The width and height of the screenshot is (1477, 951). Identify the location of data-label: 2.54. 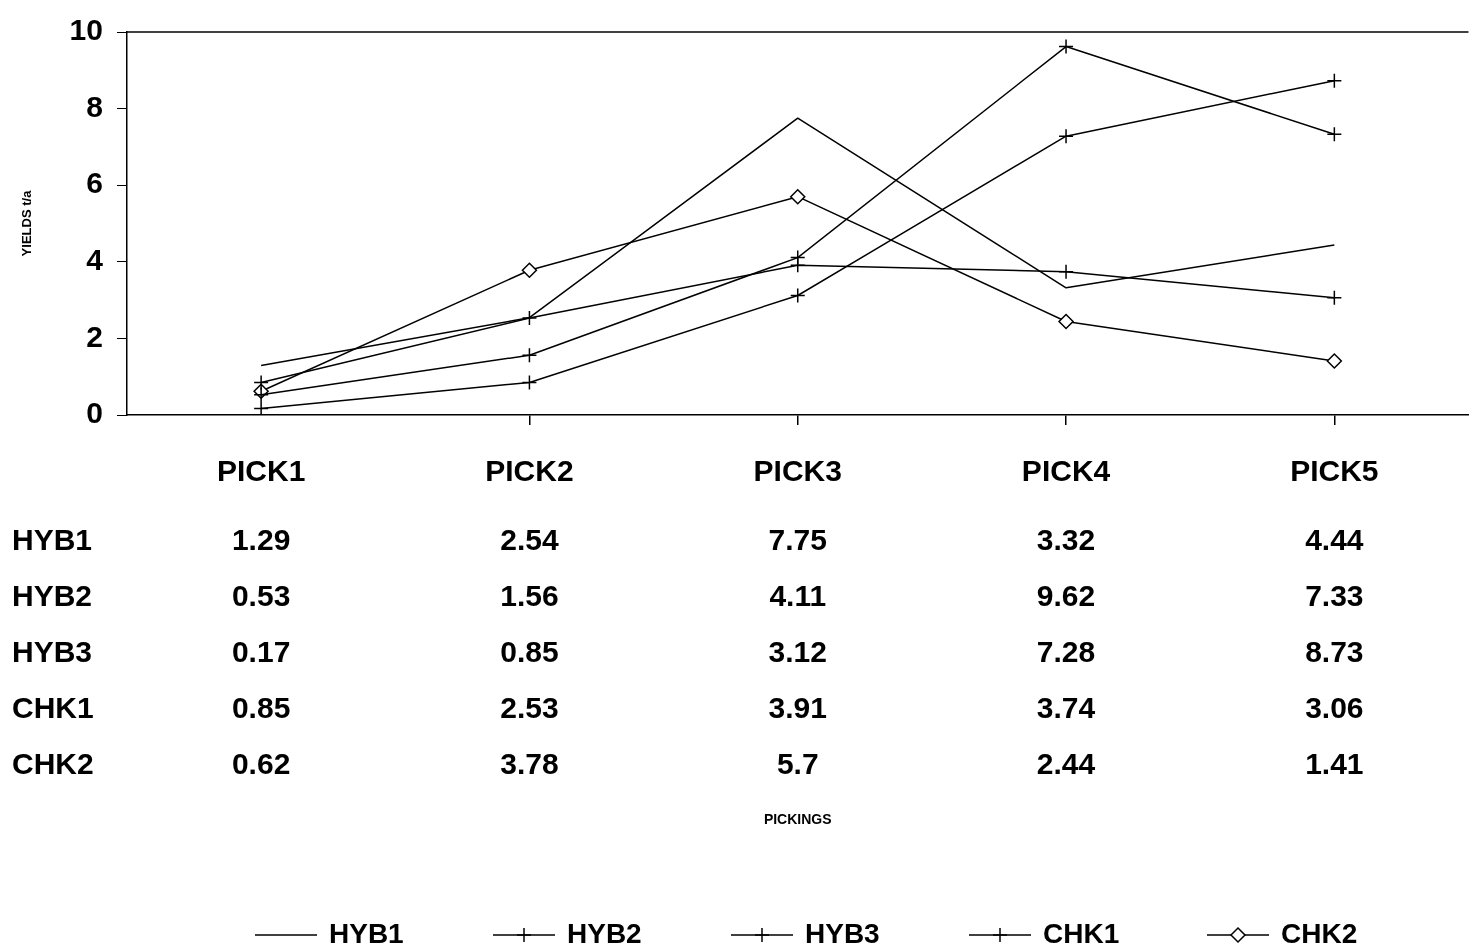
(529, 540).